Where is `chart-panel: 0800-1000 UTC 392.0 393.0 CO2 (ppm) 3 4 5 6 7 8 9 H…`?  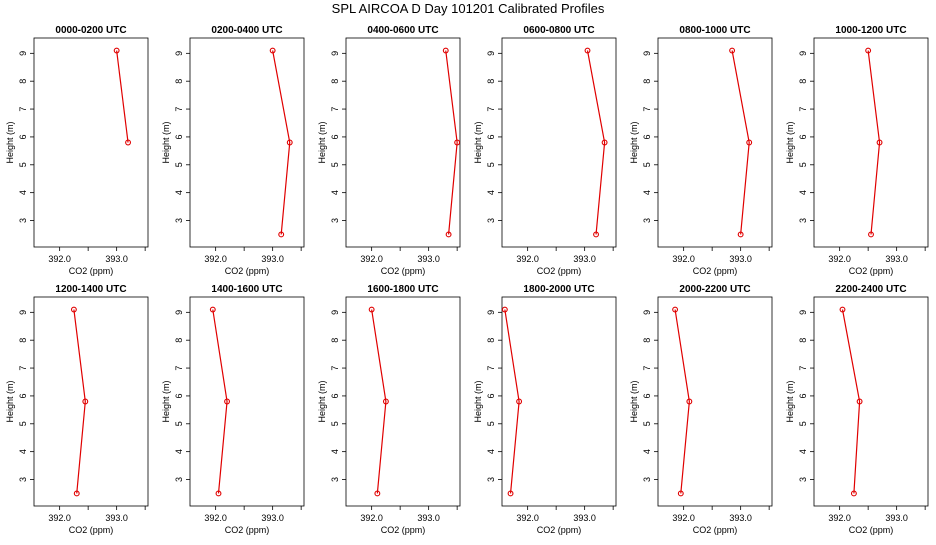
chart-panel: 0800-1000 UTC 392.0 393.0 CO2 (ppm) 3 4 5 6 7 8 9 H… is located at coordinates (701, 150).